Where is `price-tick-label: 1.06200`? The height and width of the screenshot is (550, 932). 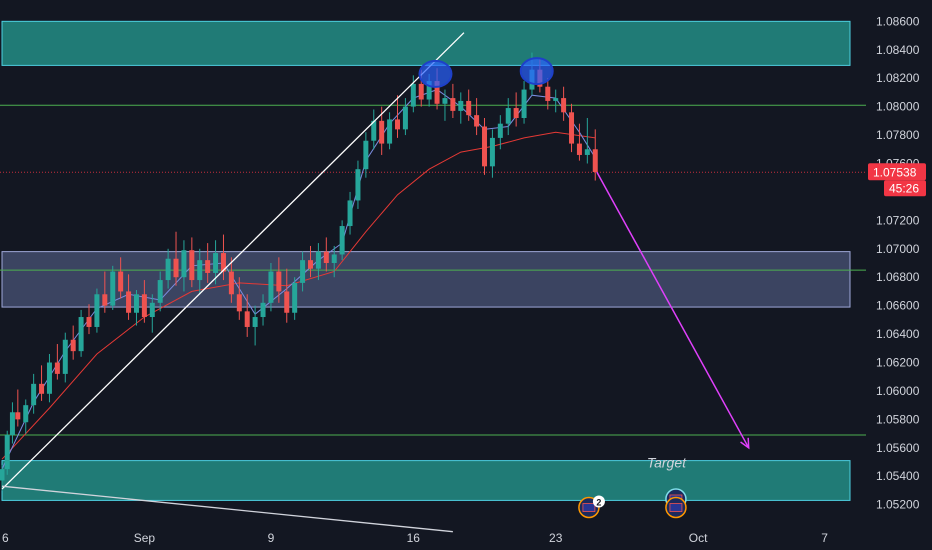
price-tick-label: 1.06200 is located at coordinates (898, 363).